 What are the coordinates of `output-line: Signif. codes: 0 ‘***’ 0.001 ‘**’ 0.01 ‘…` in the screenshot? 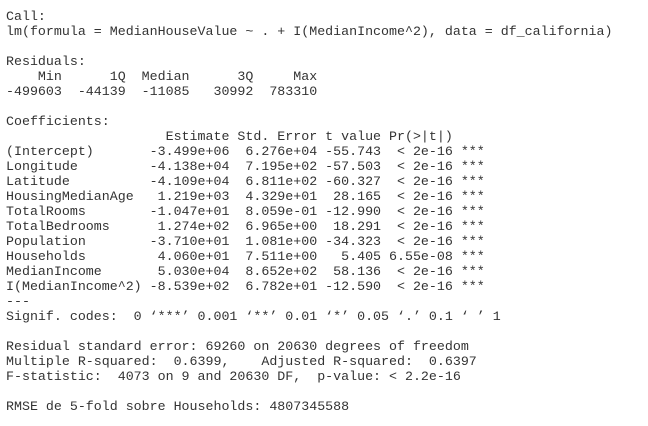 It's located at (253, 316).